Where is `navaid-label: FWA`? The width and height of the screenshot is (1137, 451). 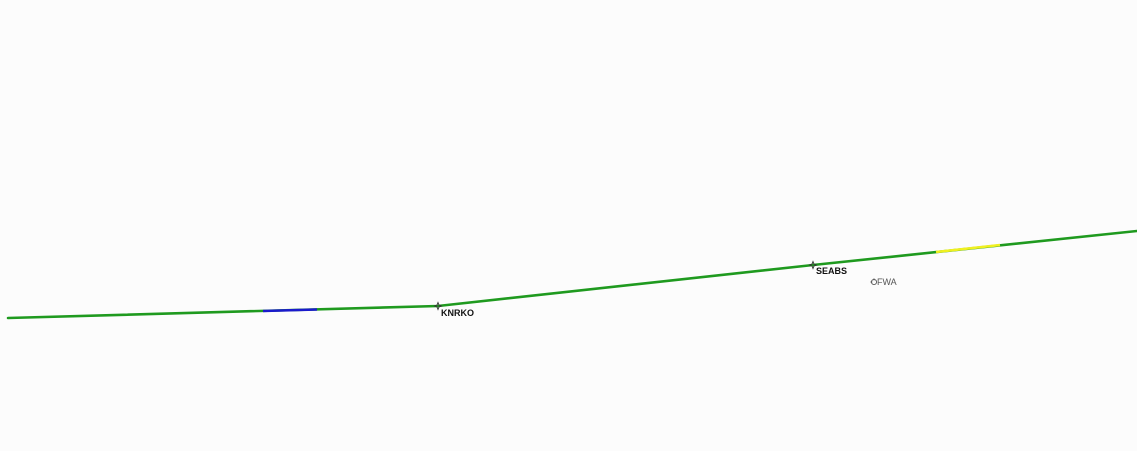
navaid-label: FWA is located at coordinates (887, 282).